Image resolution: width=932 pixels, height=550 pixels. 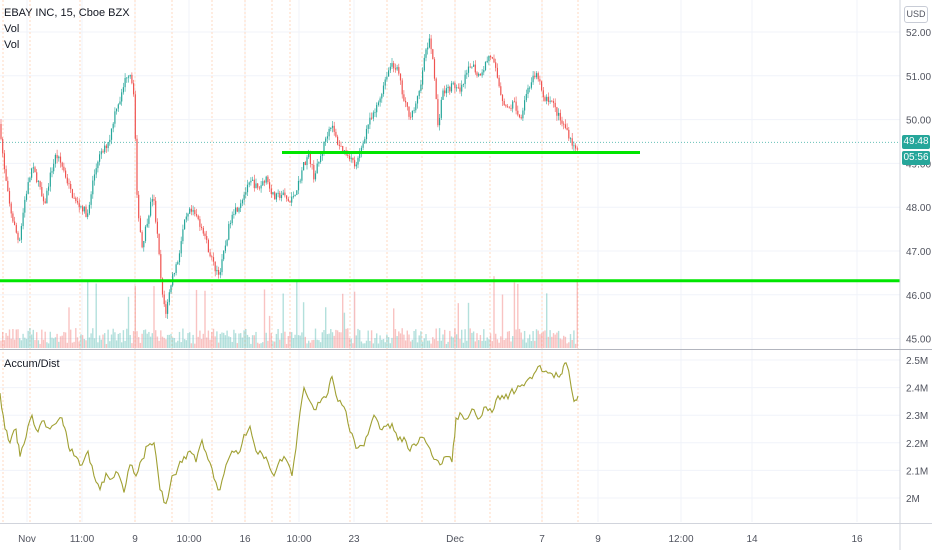 I want to click on volume-legend-2: Vol, so click(x=12, y=45).